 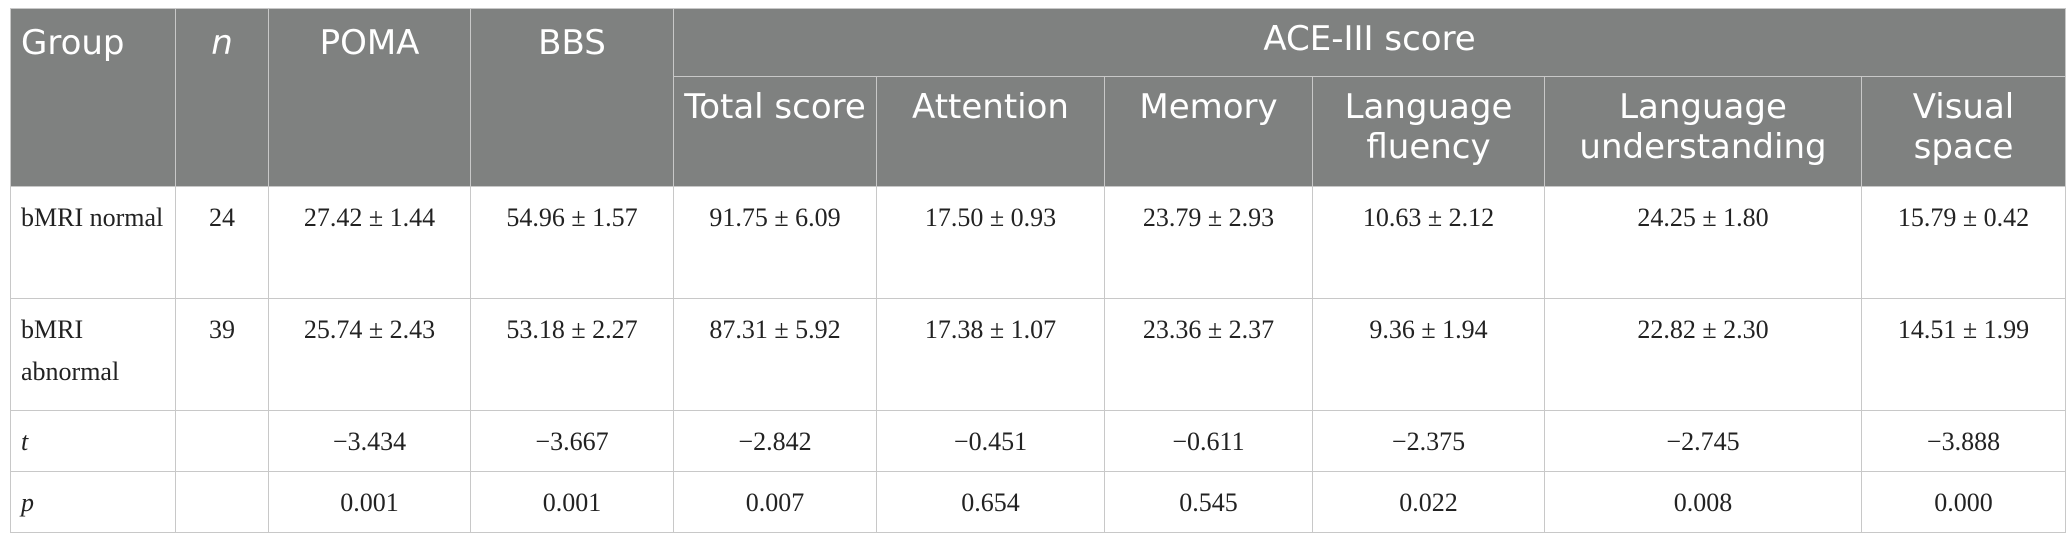 I want to click on header-bbs: BBS, so click(x=572, y=97).